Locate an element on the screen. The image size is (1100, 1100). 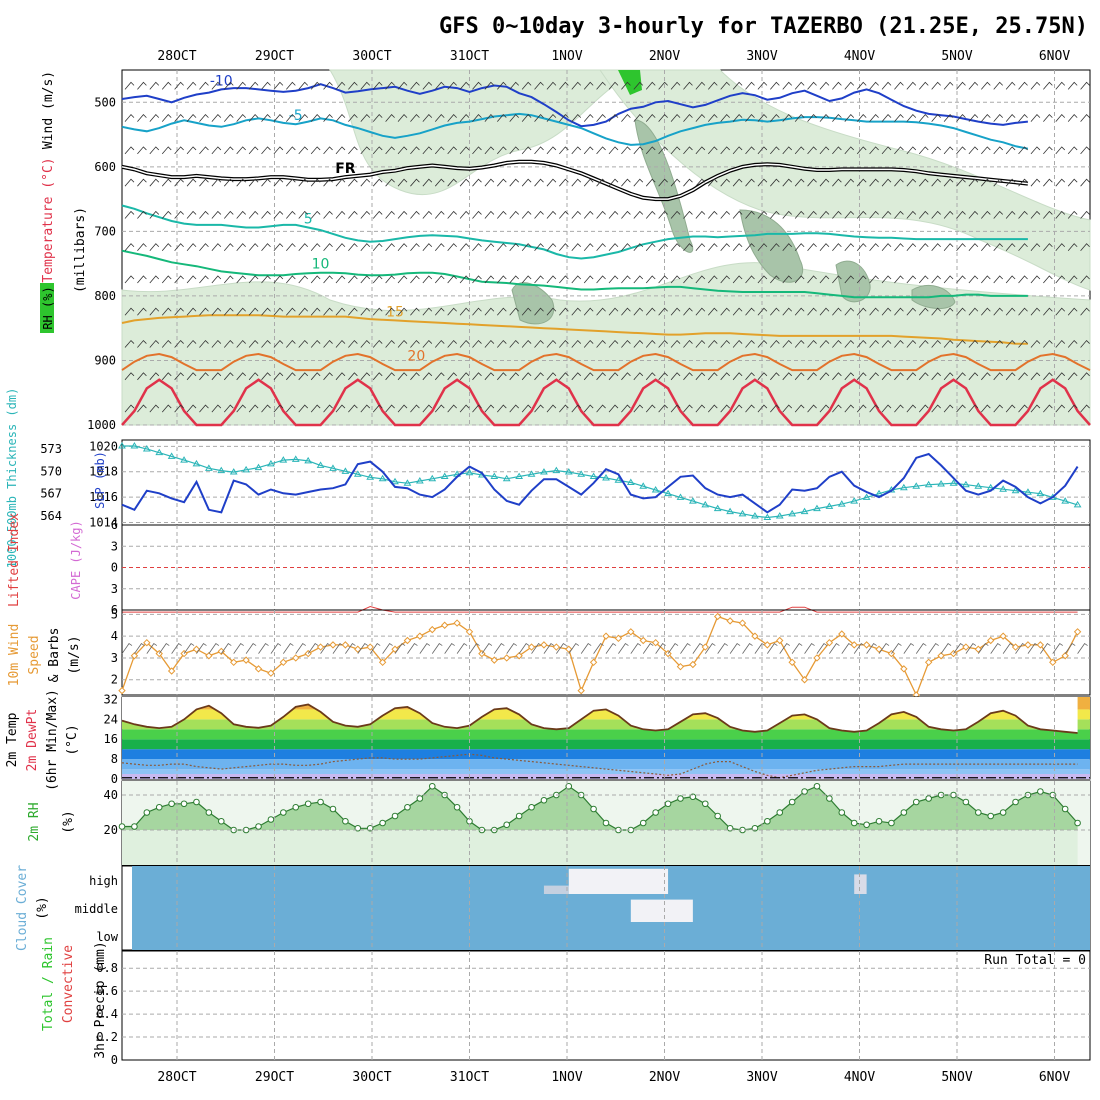
tick-label: 600 is located at coordinates (105, 167).